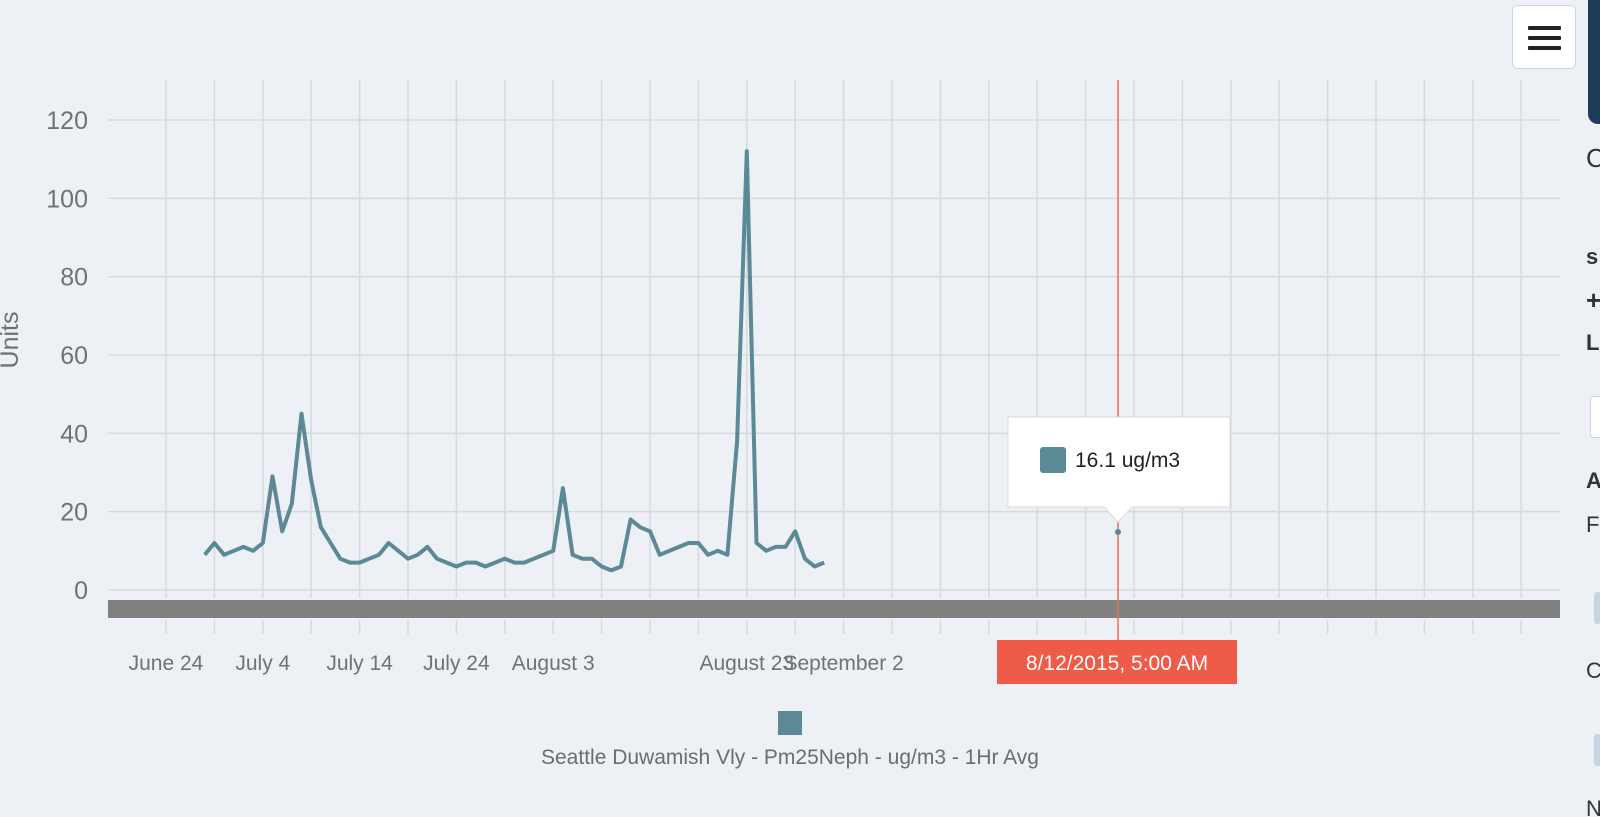  What do you see at coordinates (359, 663) in the screenshot?
I see `x-tick-label: July 14` at bounding box center [359, 663].